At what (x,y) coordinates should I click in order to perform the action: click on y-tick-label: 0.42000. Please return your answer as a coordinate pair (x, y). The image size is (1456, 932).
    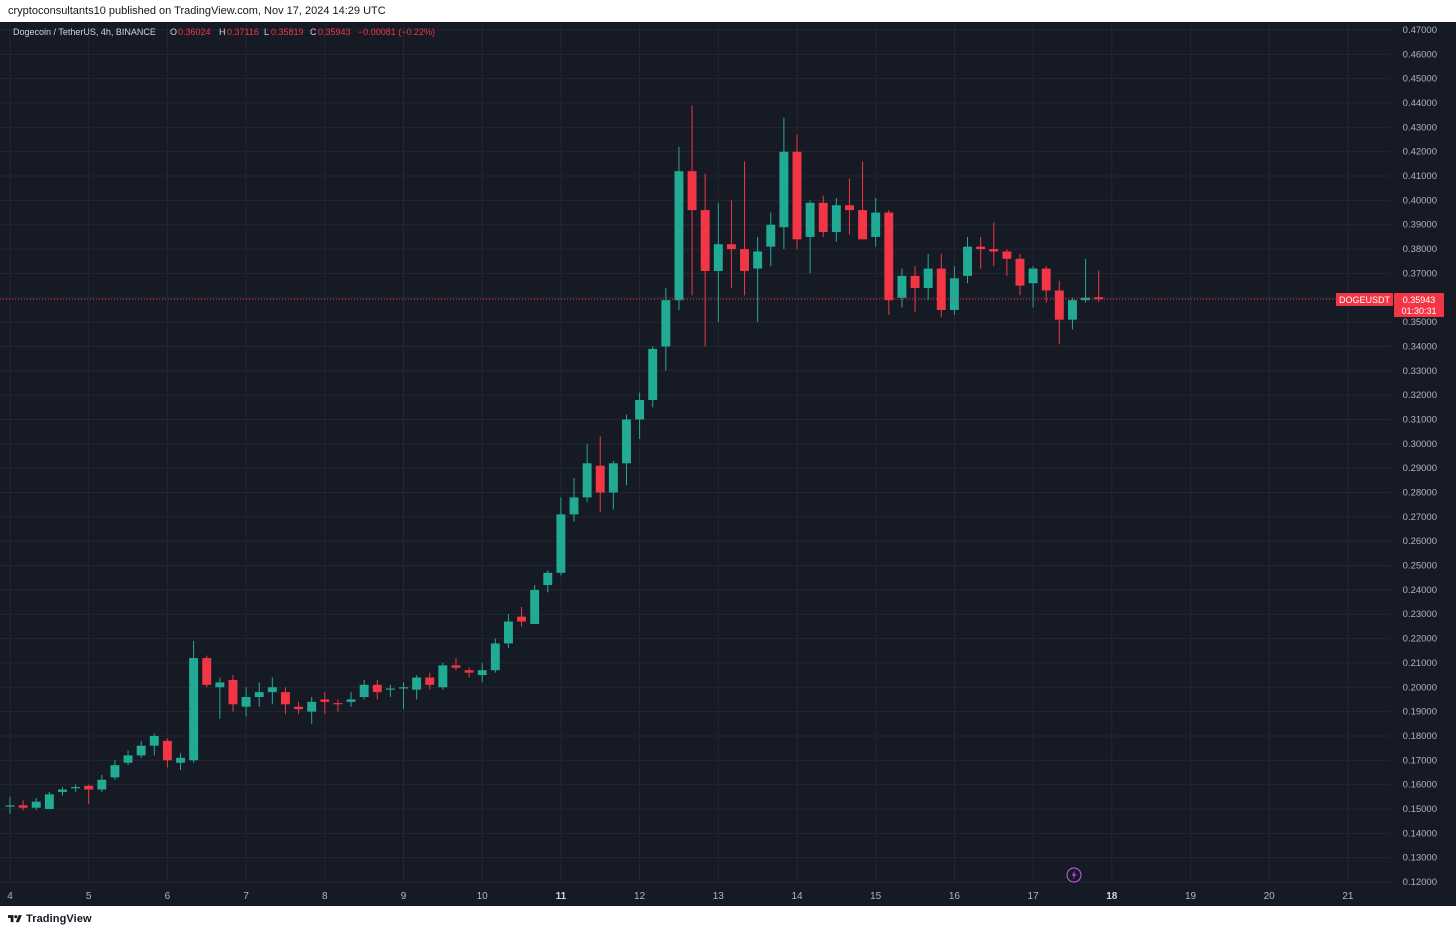
    Looking at the image, I should click on (1420, 152).